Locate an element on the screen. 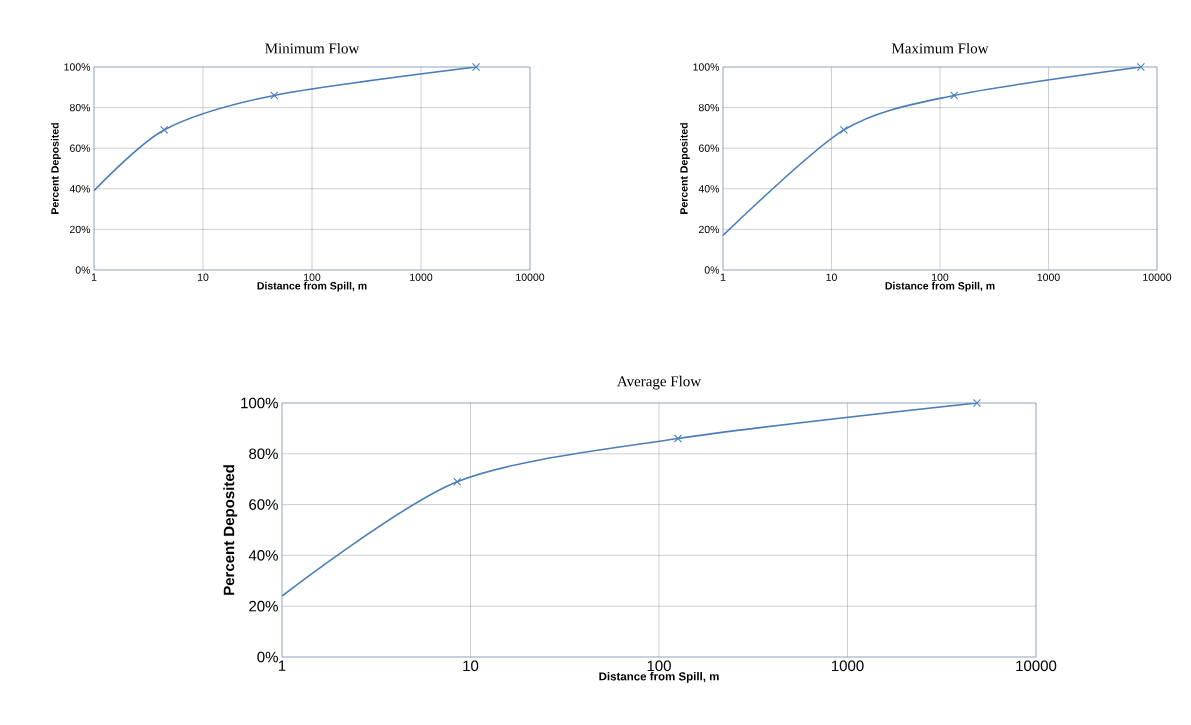  chart-title: Minimum Flow is located at coordinates (312, 48).